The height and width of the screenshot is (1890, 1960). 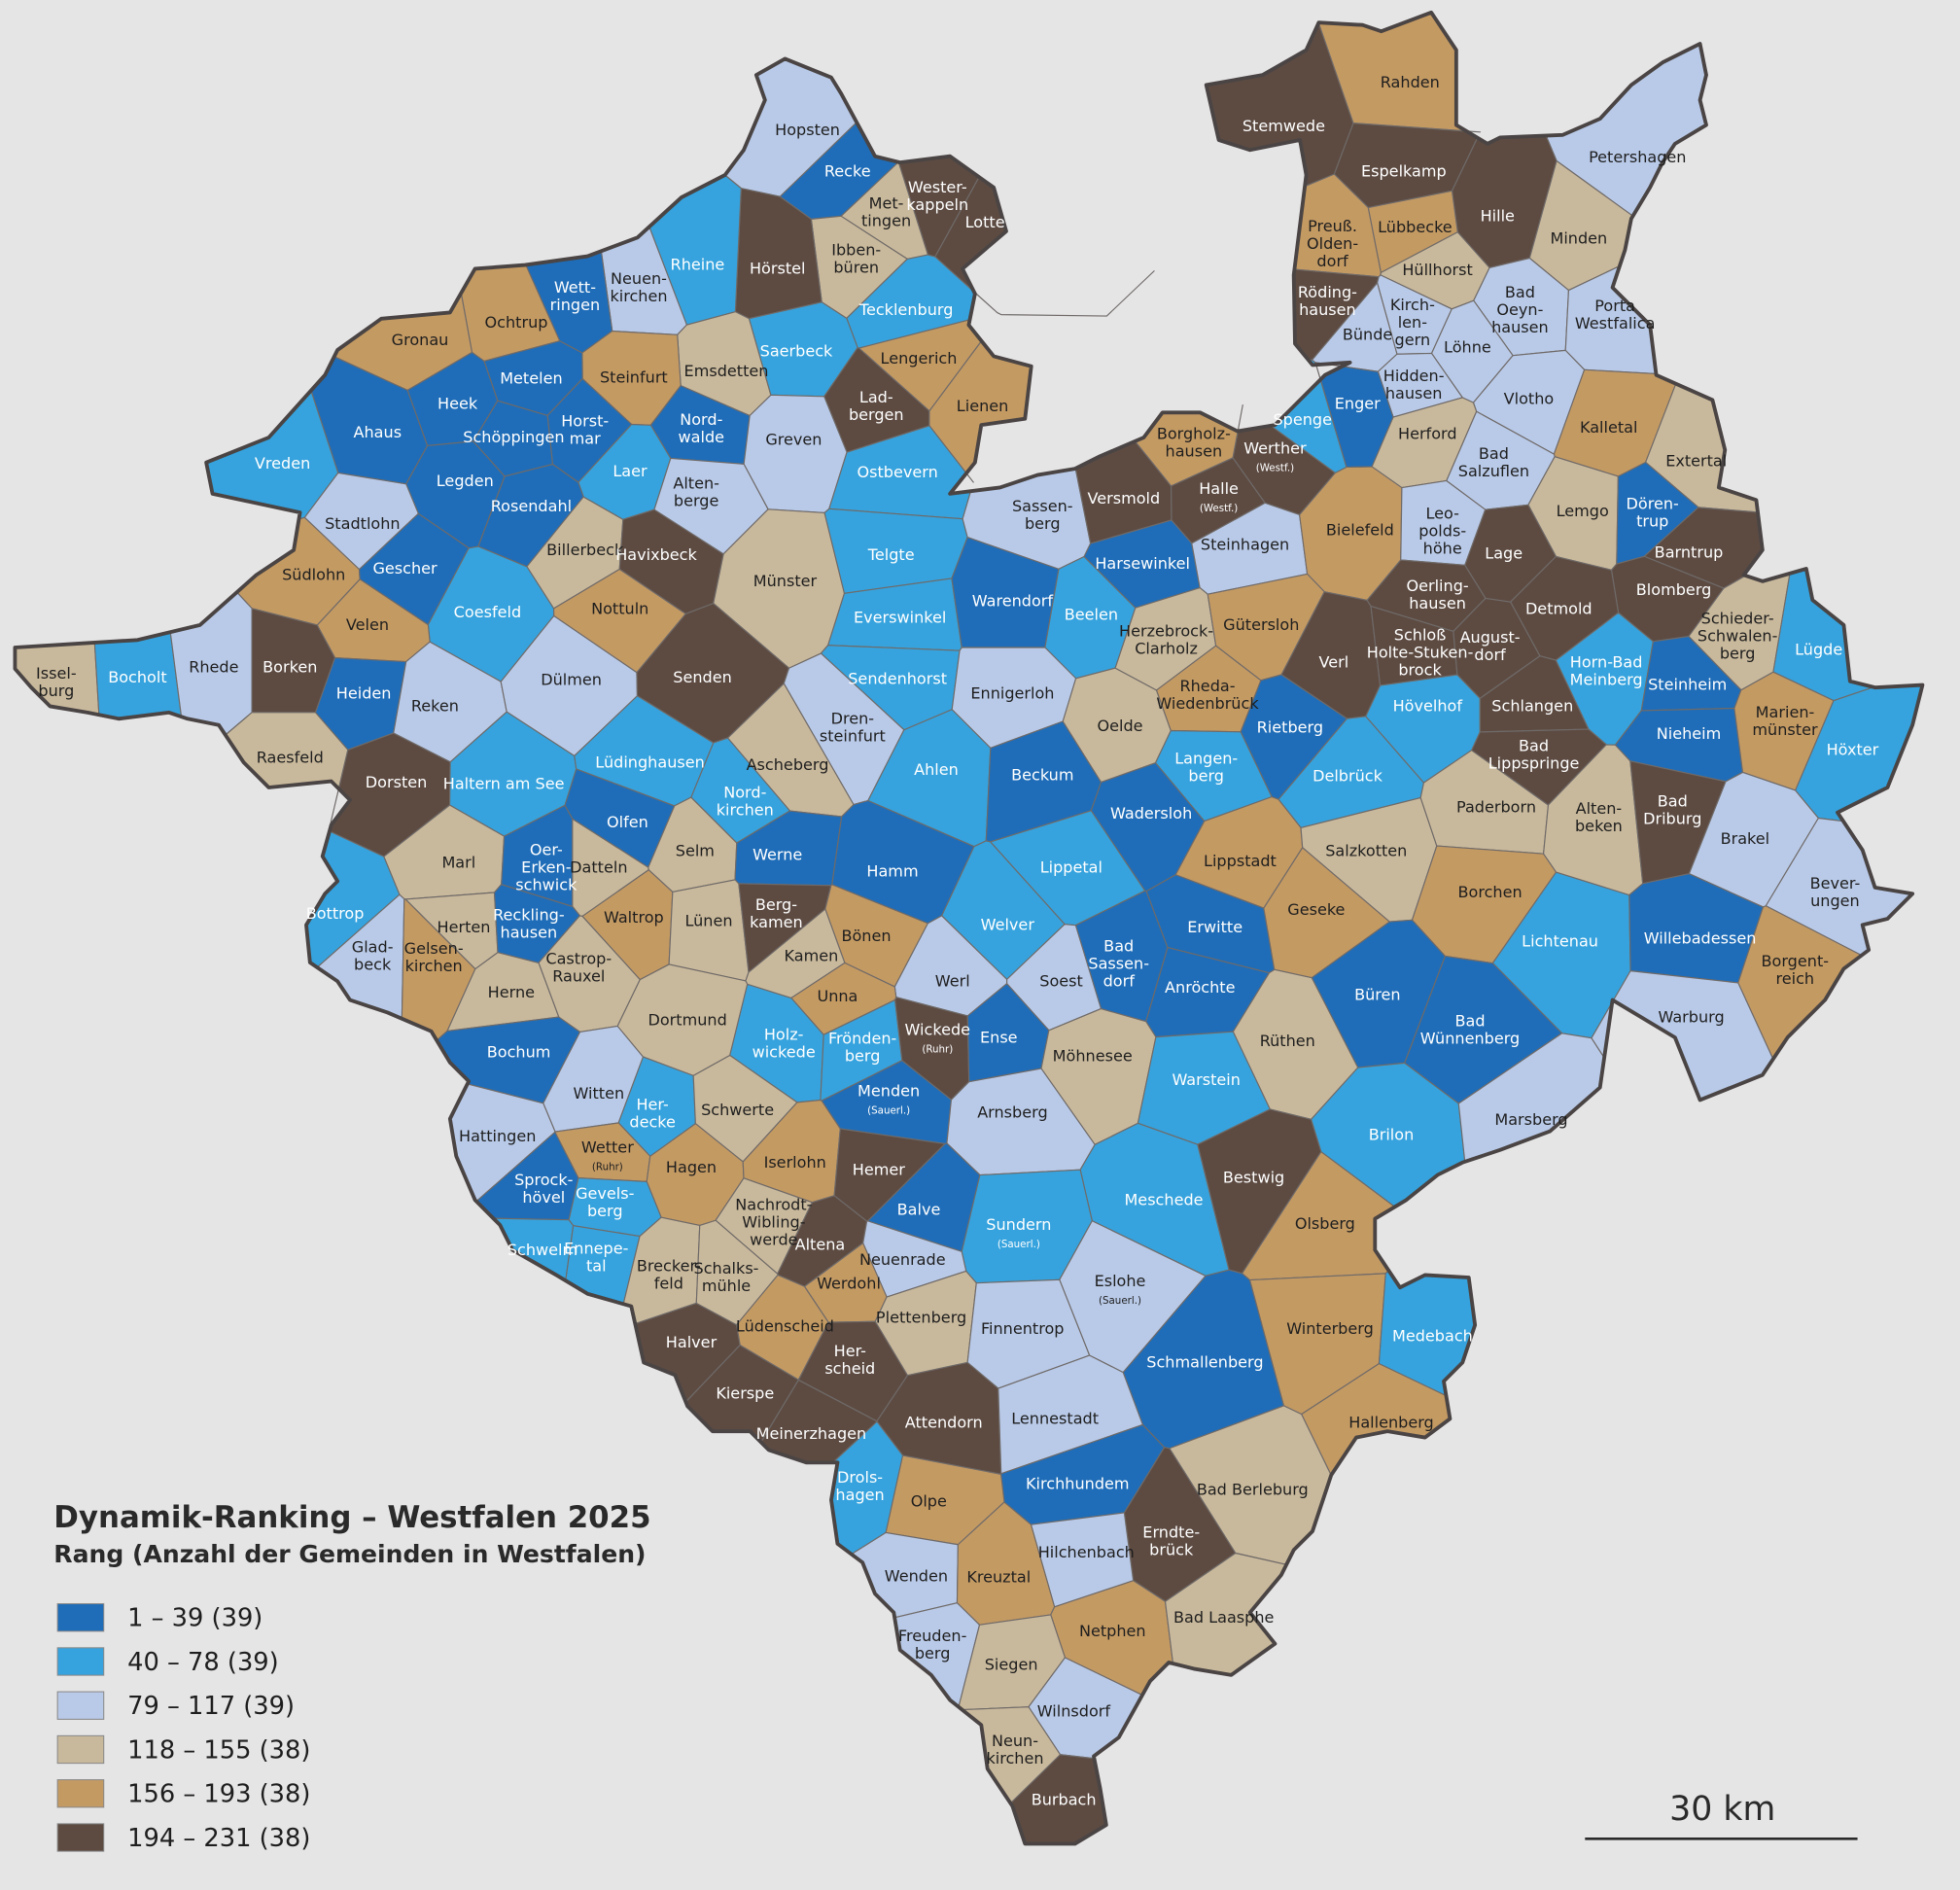 I want to click on municipality-label: Haltern am See, so click(x=504, y=783).